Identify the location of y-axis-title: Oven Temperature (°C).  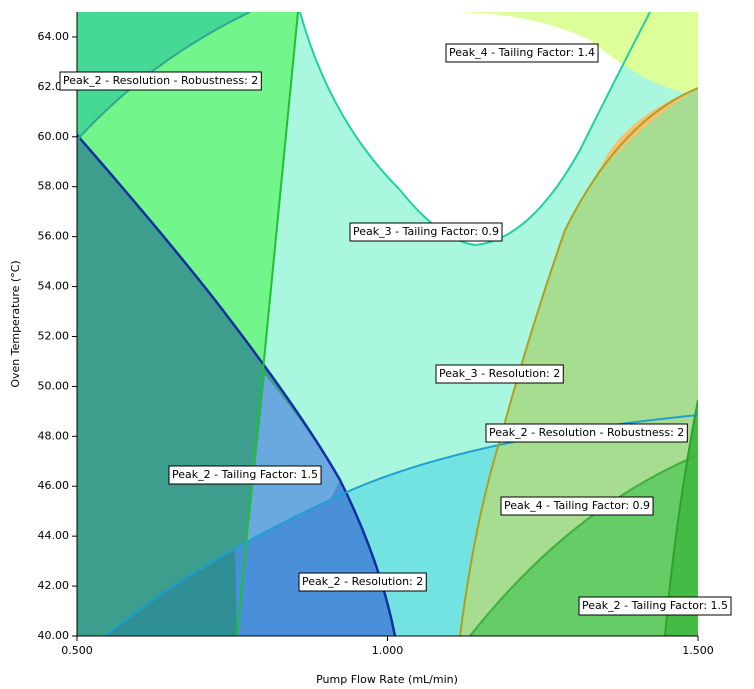
(15, 323).